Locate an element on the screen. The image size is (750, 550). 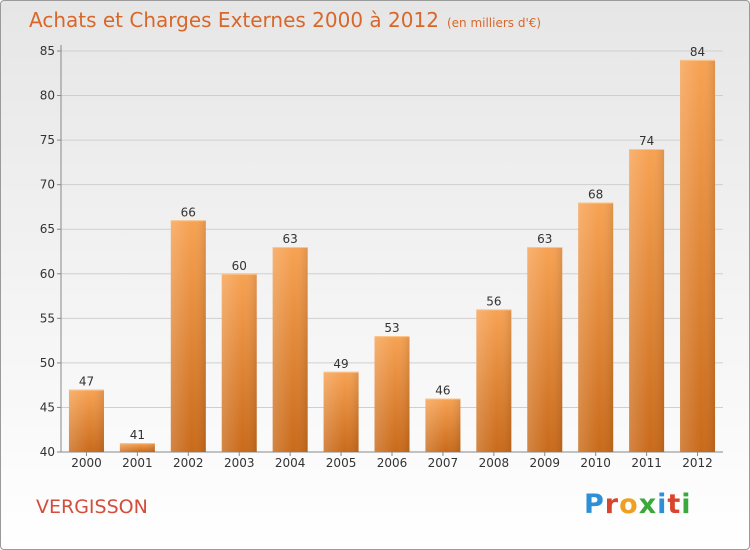
x-tick-label: 2009 is located at coordinates (544, 463).